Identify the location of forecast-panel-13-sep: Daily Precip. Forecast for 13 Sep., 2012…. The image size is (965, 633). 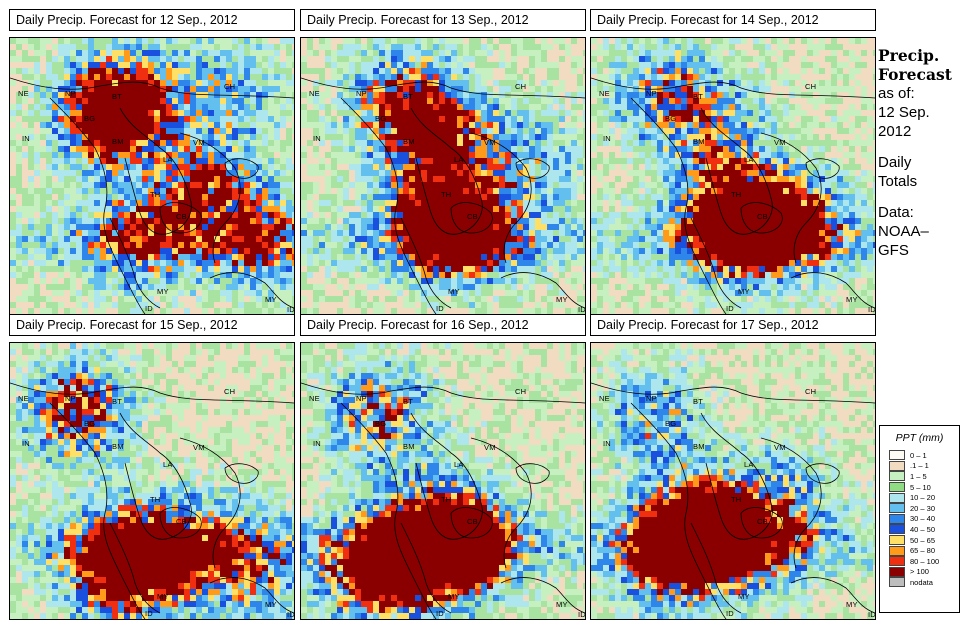
(443, 162).